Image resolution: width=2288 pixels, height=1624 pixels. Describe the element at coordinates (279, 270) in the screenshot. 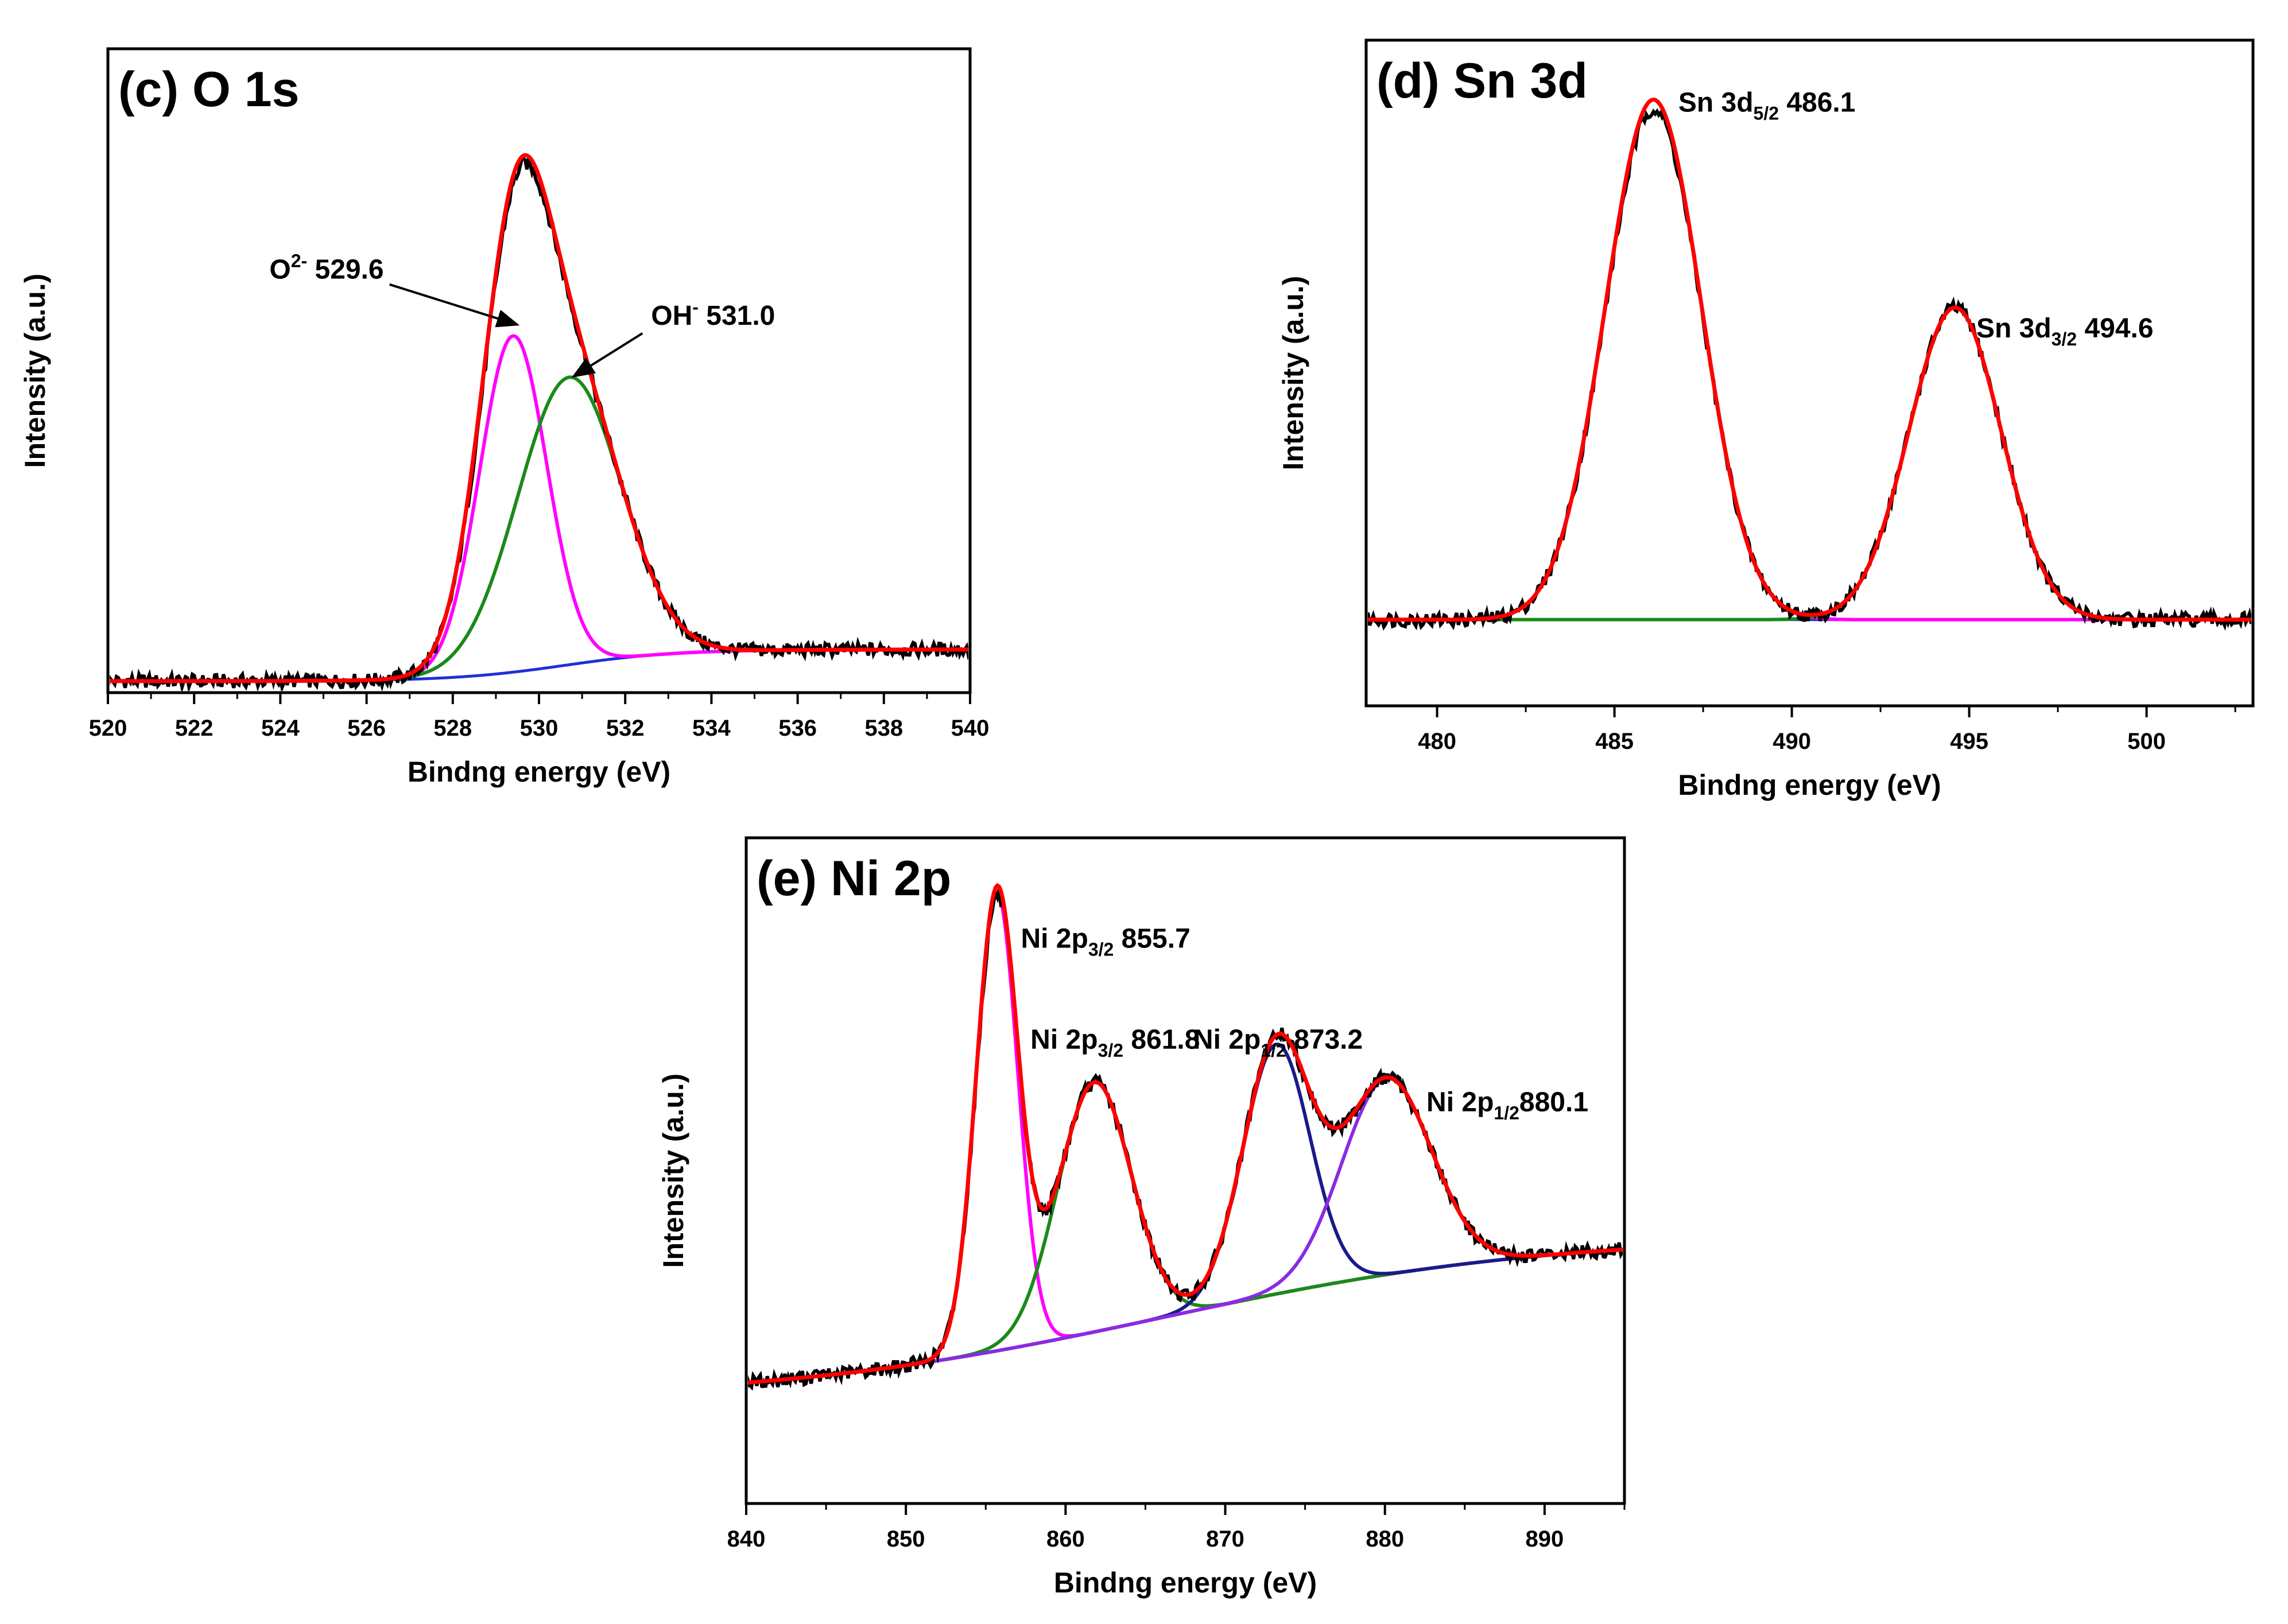

I see `annotation-base: O` at that location.